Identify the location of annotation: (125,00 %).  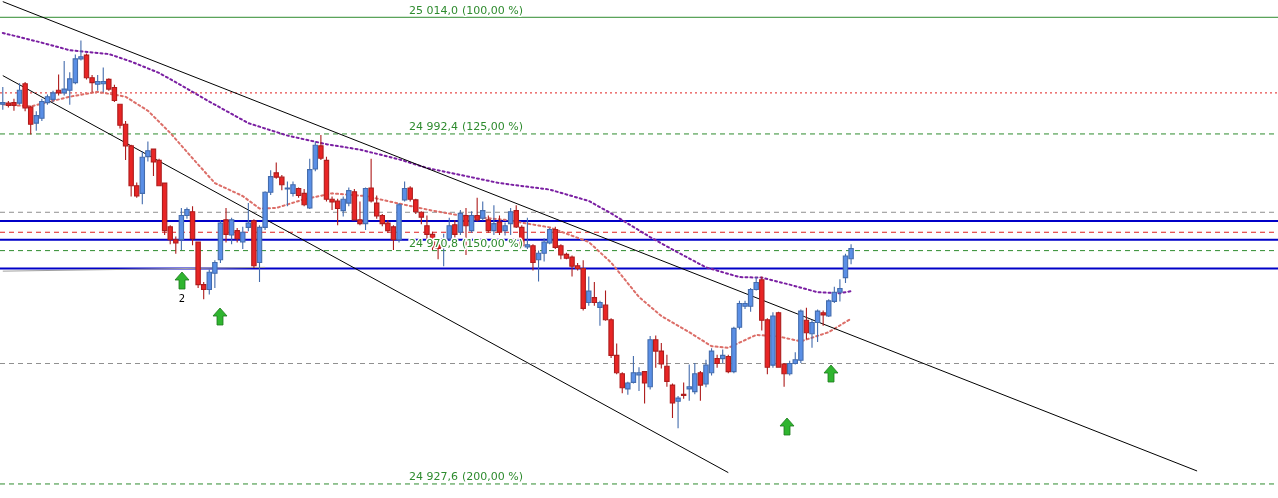
(493, 127).